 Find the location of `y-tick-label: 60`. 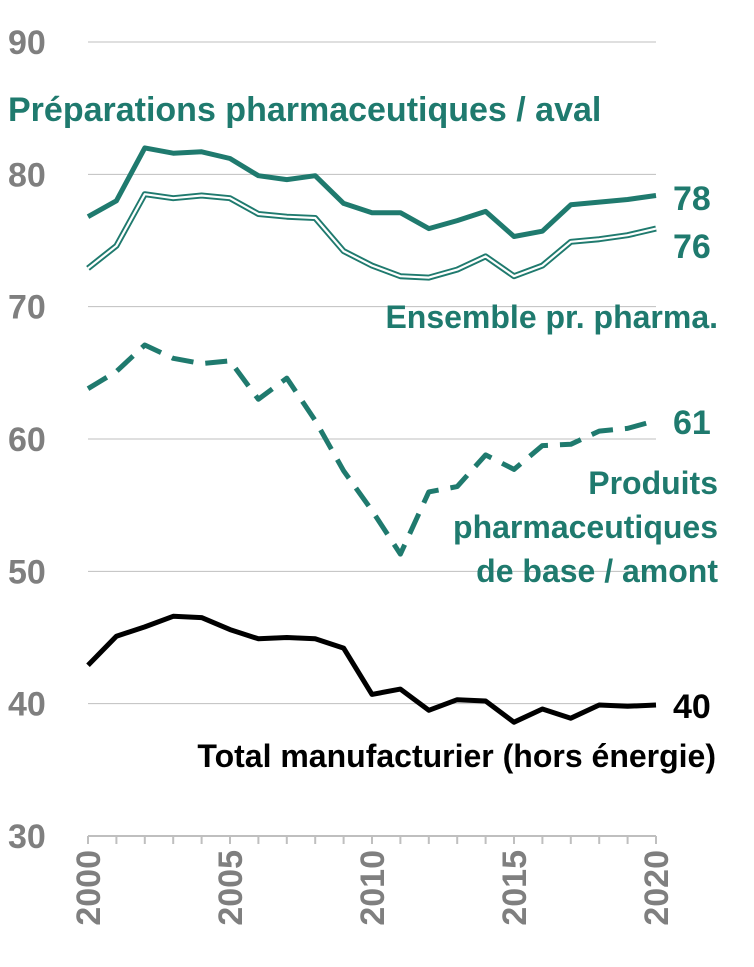

y-tick-label: 60 is located at coordinates (27, 440).